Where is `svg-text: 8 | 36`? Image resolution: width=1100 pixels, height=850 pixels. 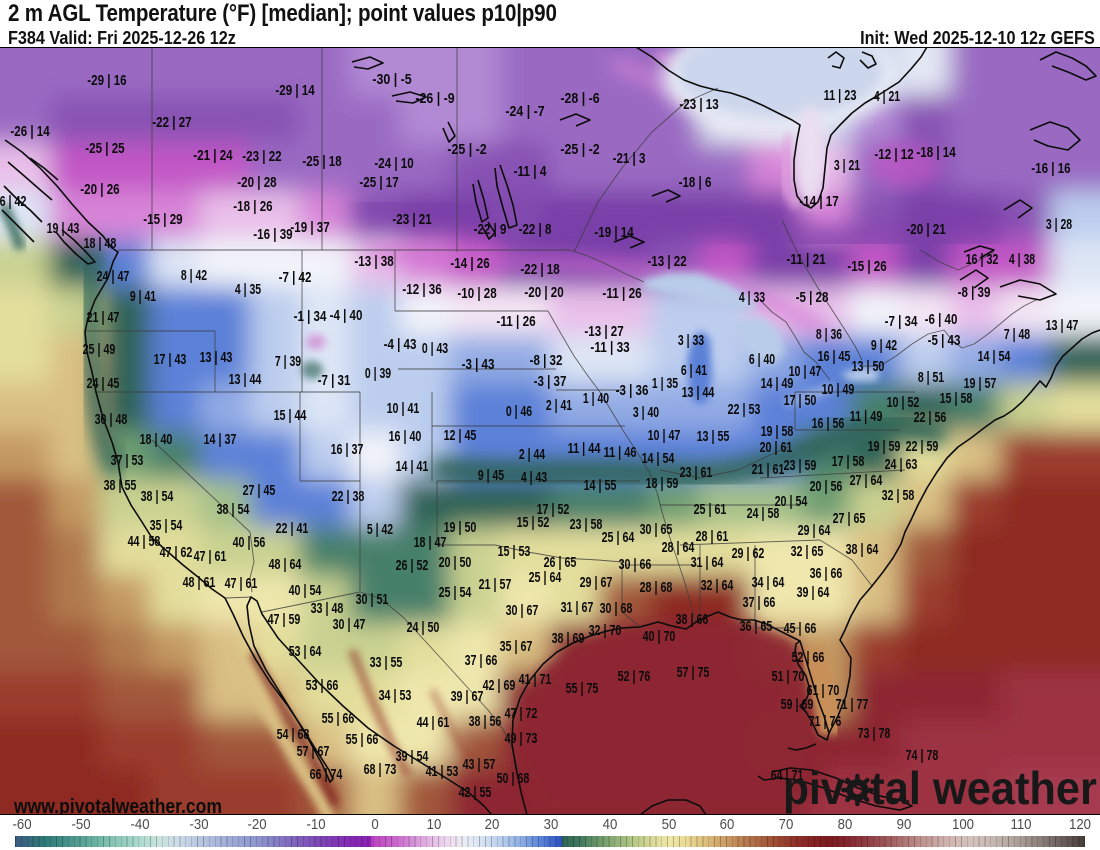
svg-text: 8 | 36 is located at coordinates (829, 335).